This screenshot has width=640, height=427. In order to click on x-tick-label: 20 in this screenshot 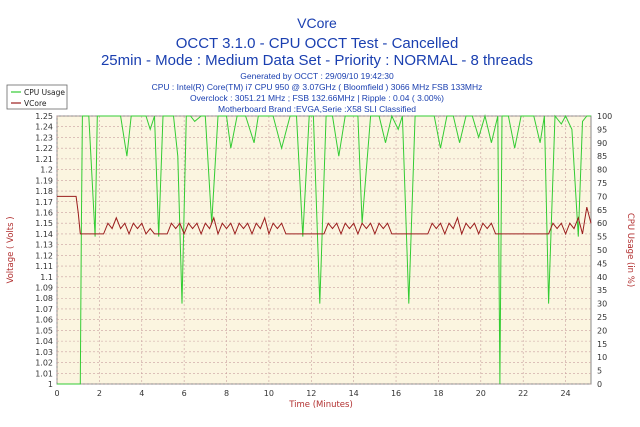, I will do `click(481, 393)`.